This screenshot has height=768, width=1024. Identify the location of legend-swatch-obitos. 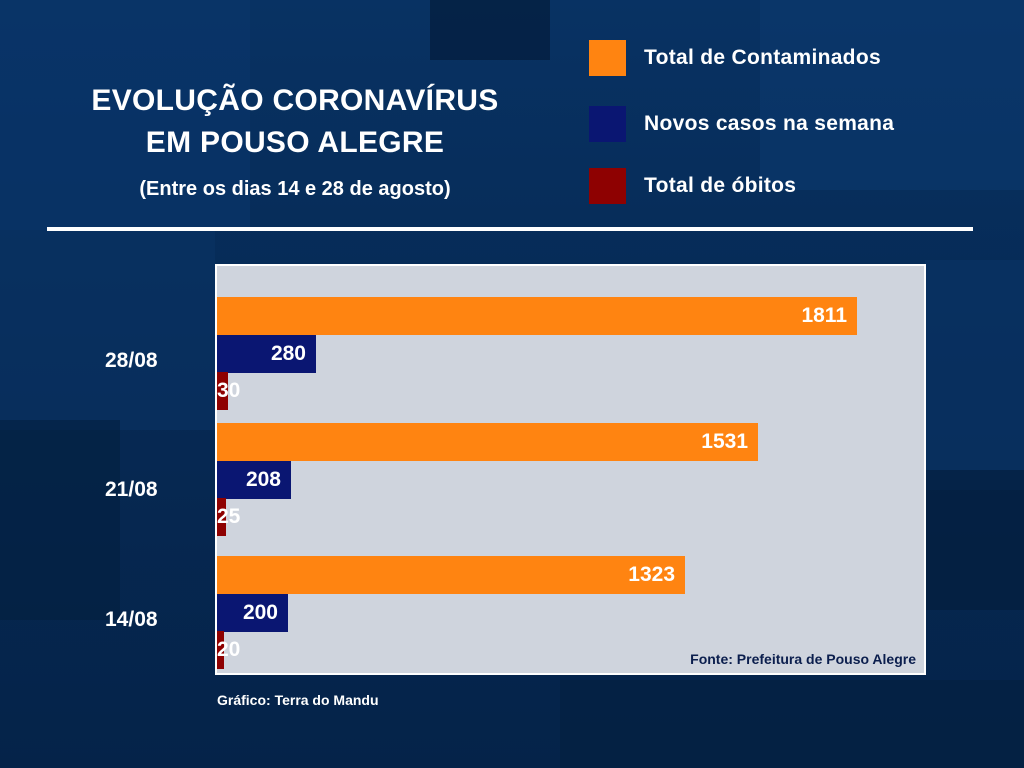
(607, 186).